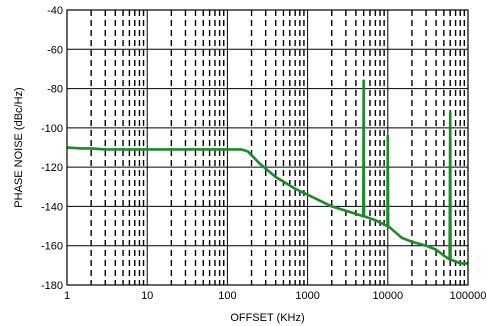 The height and width of the screenshot is (326, 487). What do you see at coordinates (52, 168) in the screenshot?
I see `y-tick-label: -120` at bounding box center [52, 168].